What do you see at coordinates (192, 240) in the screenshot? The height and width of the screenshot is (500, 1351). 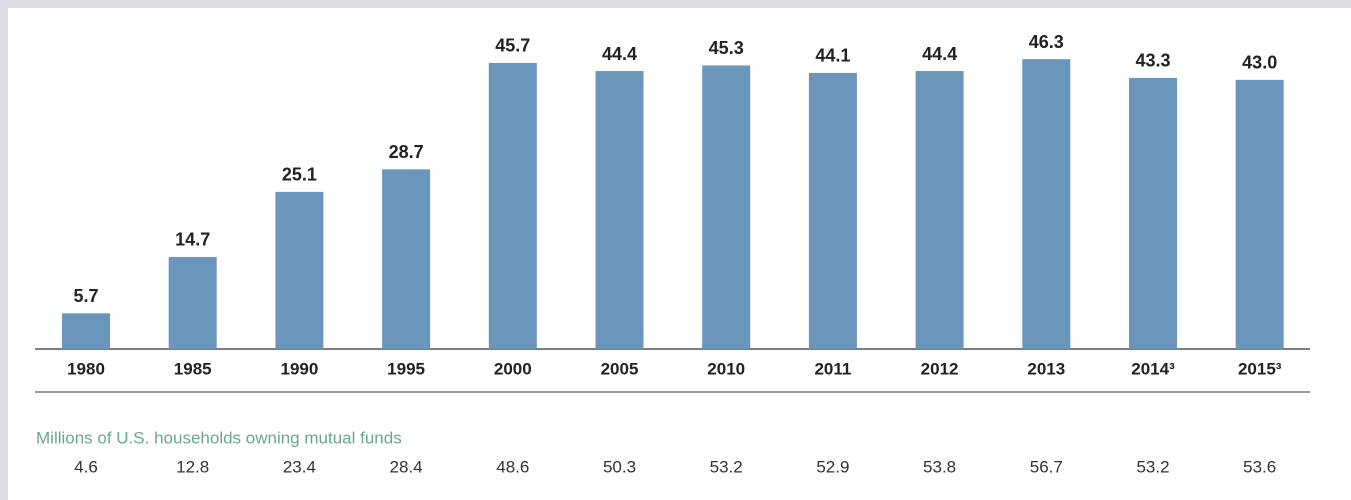 I see `value-label: 14.7` at bounding box center [192, 240].